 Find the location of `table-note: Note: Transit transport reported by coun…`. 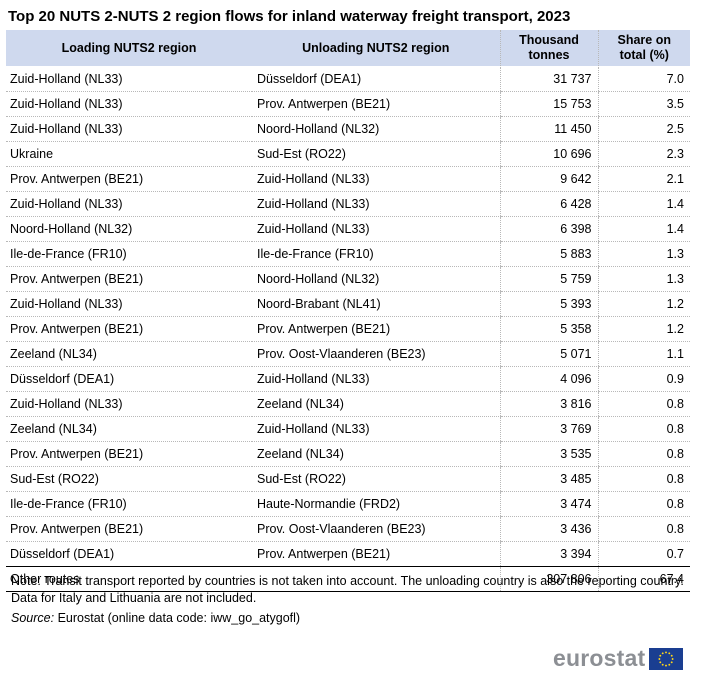

table-note: Note: Transit transport reported by coun… is located at coordinates (347, 589).